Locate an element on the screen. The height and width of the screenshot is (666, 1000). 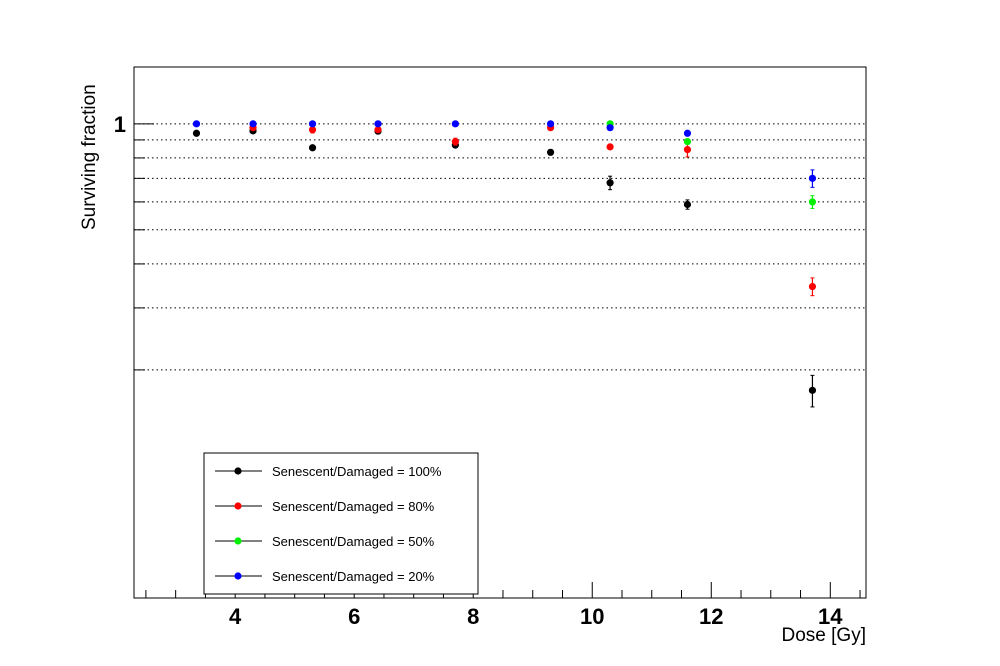
legend-label-100: Senescent/Damaged = 100% is located at coordinates (357, 471).